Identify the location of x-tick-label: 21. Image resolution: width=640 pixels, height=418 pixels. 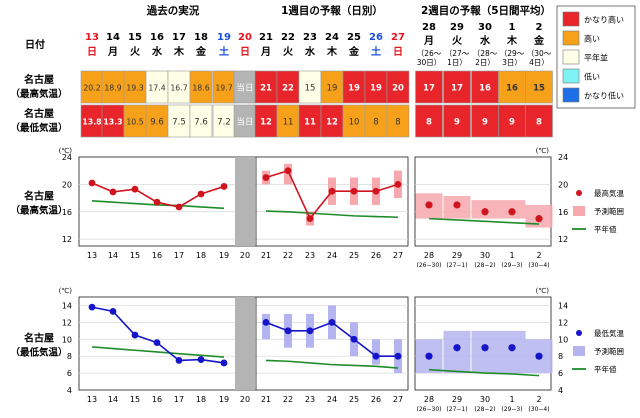
(266, 255).